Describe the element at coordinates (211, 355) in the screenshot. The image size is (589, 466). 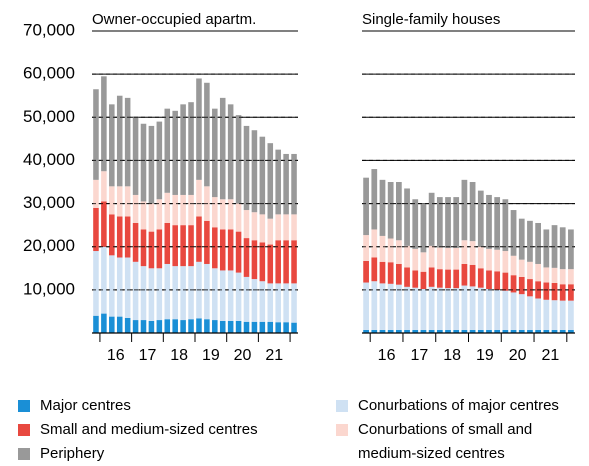
I see `x-tick-label: 19` at that location.